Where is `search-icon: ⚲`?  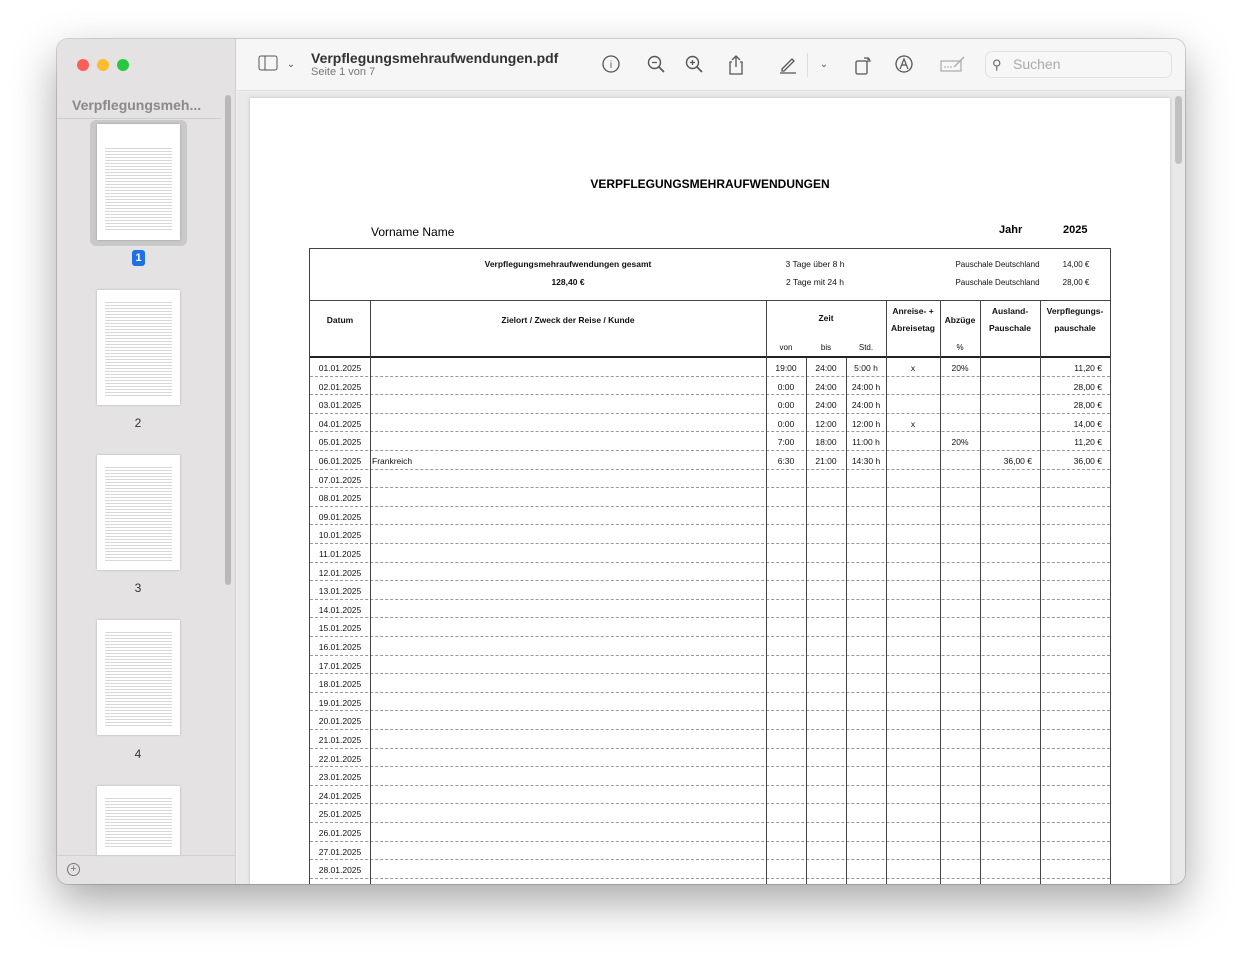 search-icon: ⚲ is located at coordinates (997, 64).